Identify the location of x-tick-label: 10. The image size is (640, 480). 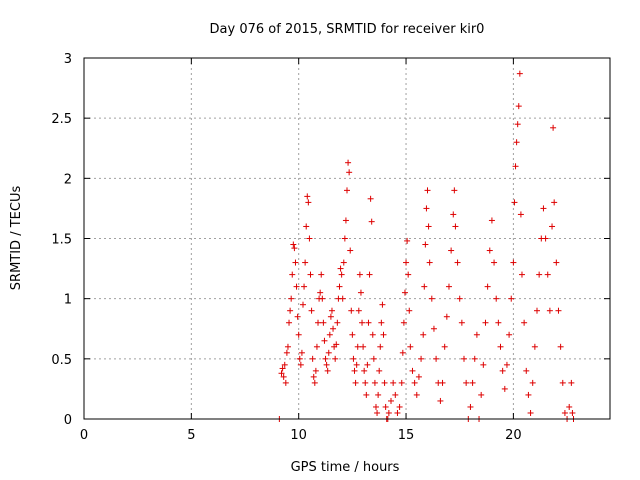
(298, 435).